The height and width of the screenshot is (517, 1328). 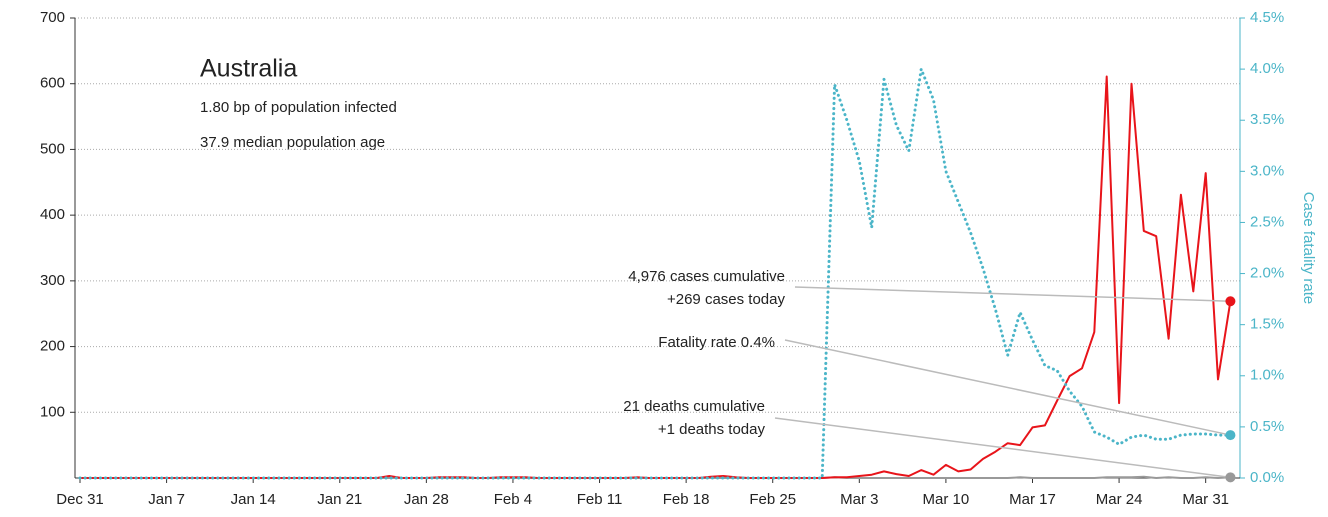 What do you see at coordinates (52, 148) in the screenshot?
I see `y-tick-label: 500` at bounding box center [52, 148].